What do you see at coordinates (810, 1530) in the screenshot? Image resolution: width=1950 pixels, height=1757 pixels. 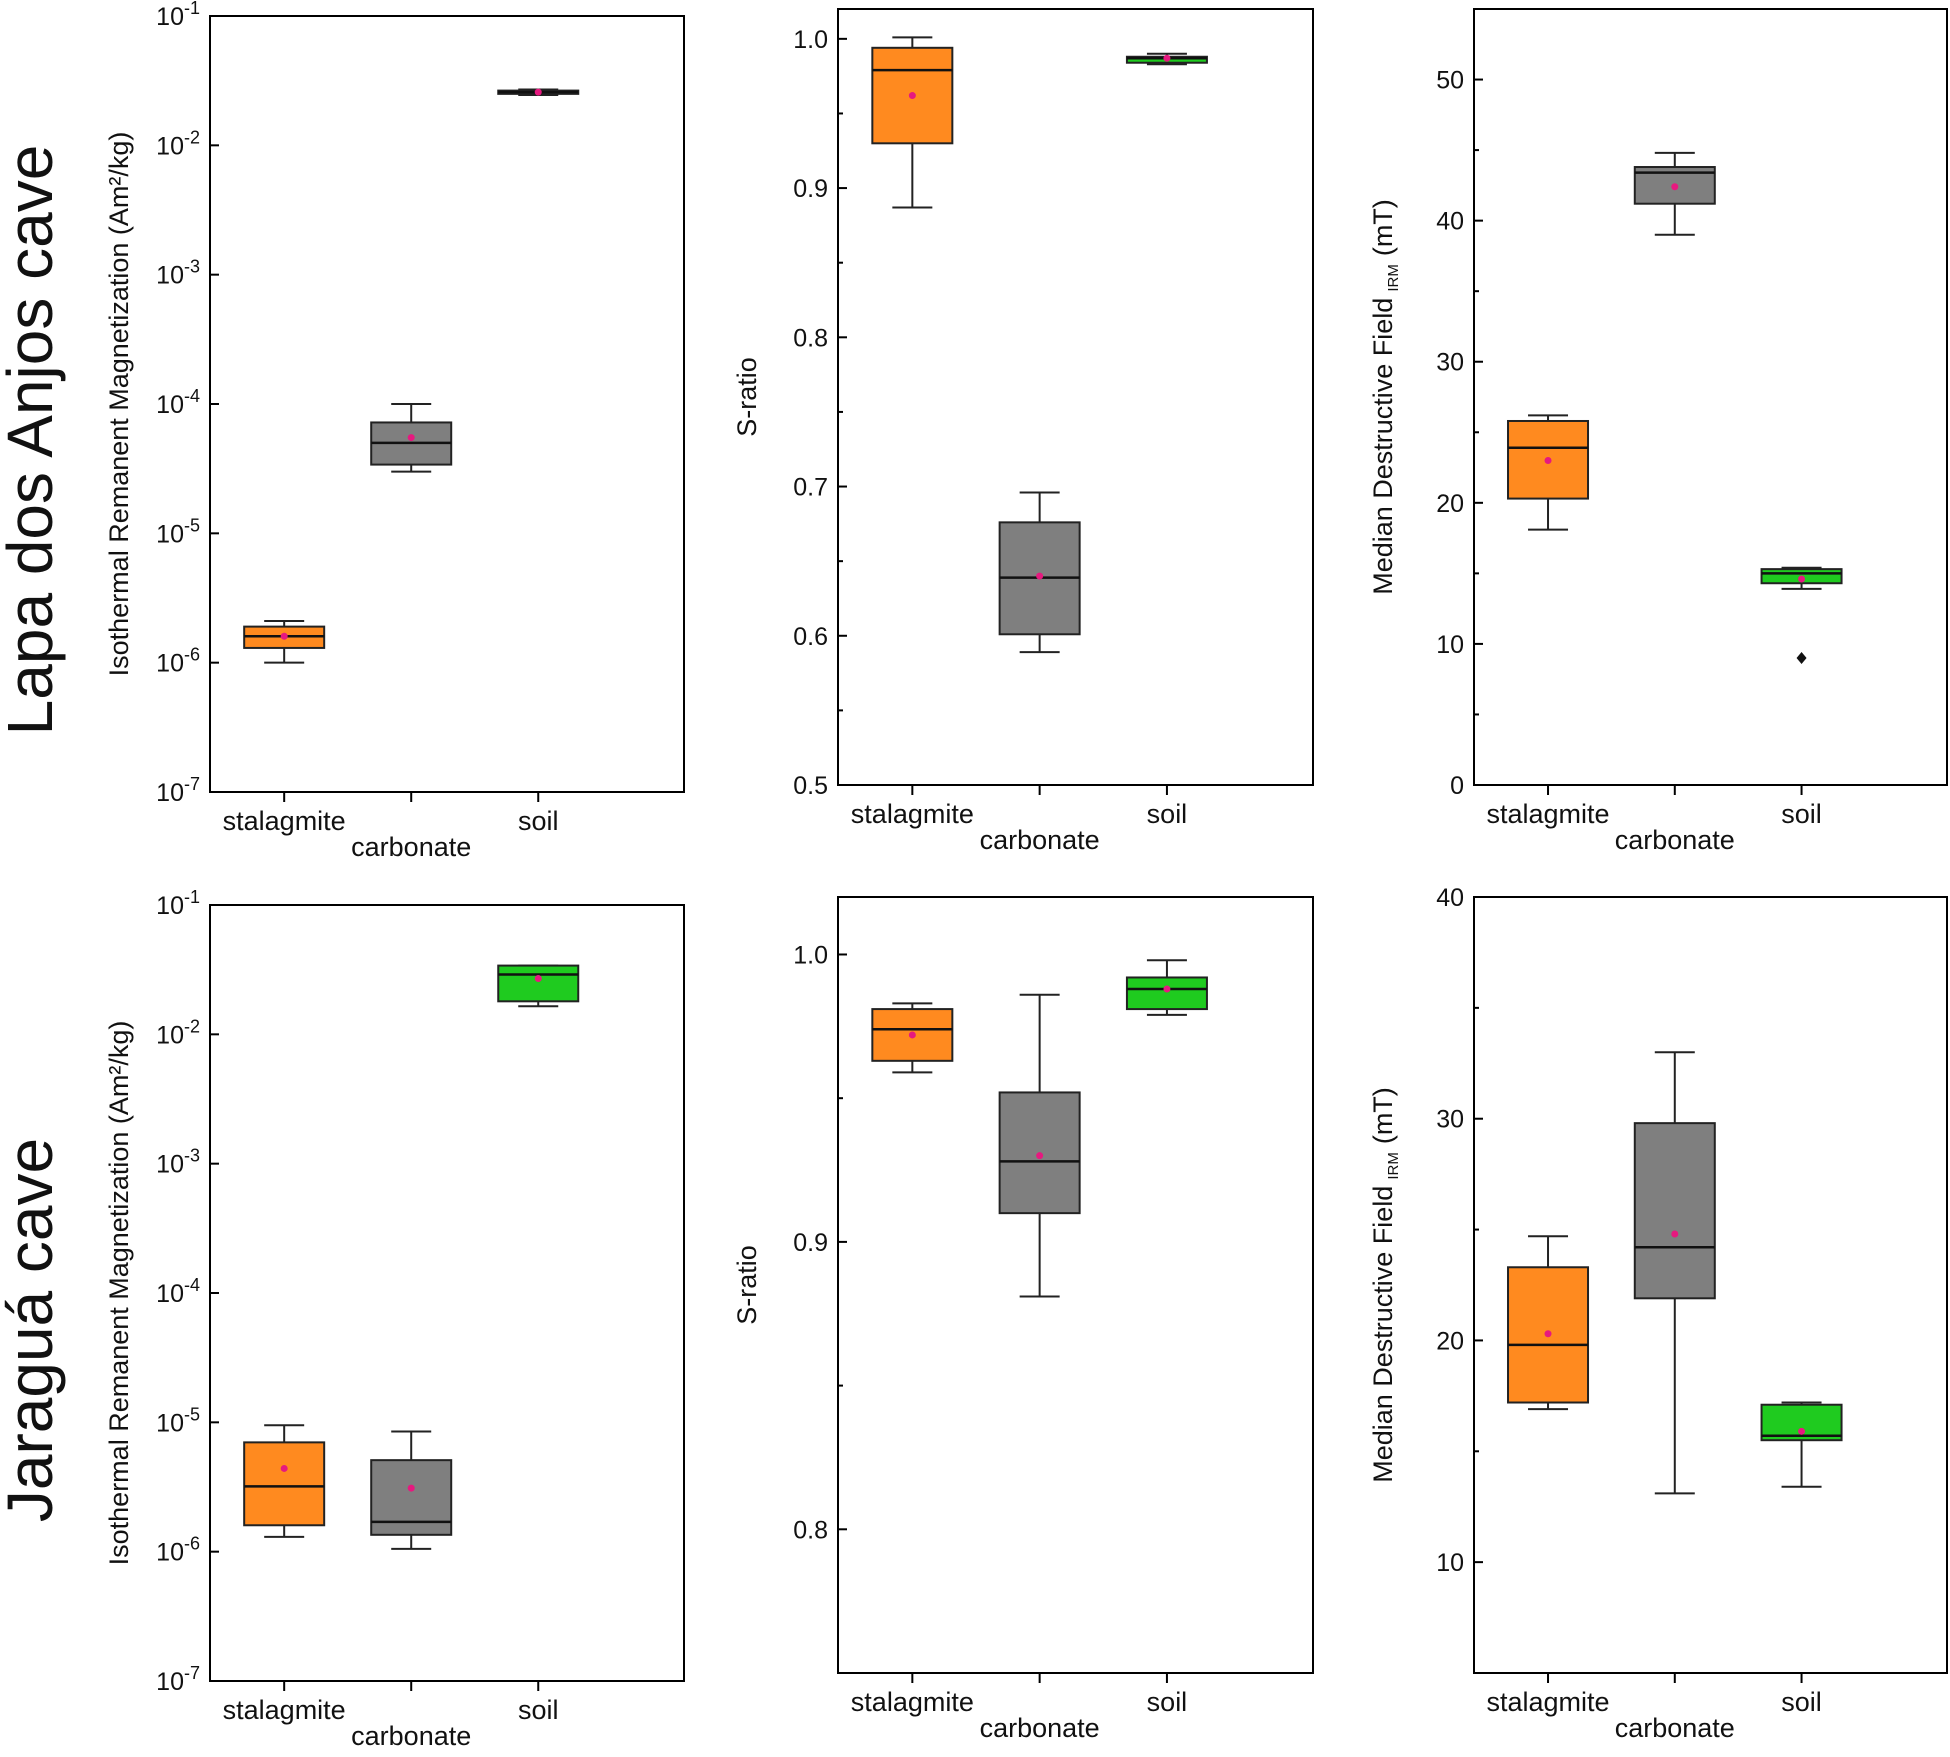 I see `y-tick-label: 0.8` at bounding box center [810, 1530].